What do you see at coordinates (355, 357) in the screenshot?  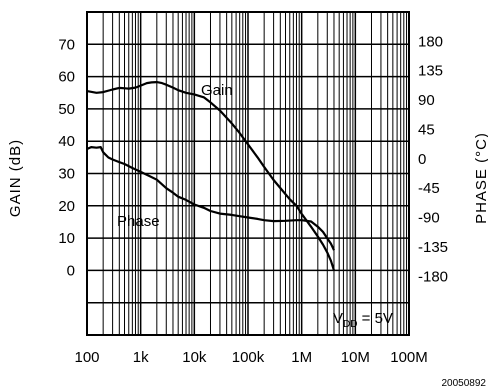 I see `x-tick-label: 10M` at bounding box center [355, 357].